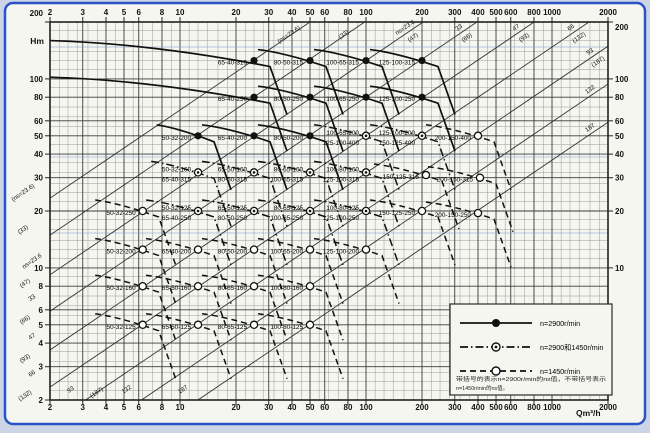 The image size is (650, 433). What do you see at coordinates (124, 407) in the screenshot?
I see `x-axis-tick-bottom: 5` at bounding box center [124, 407].